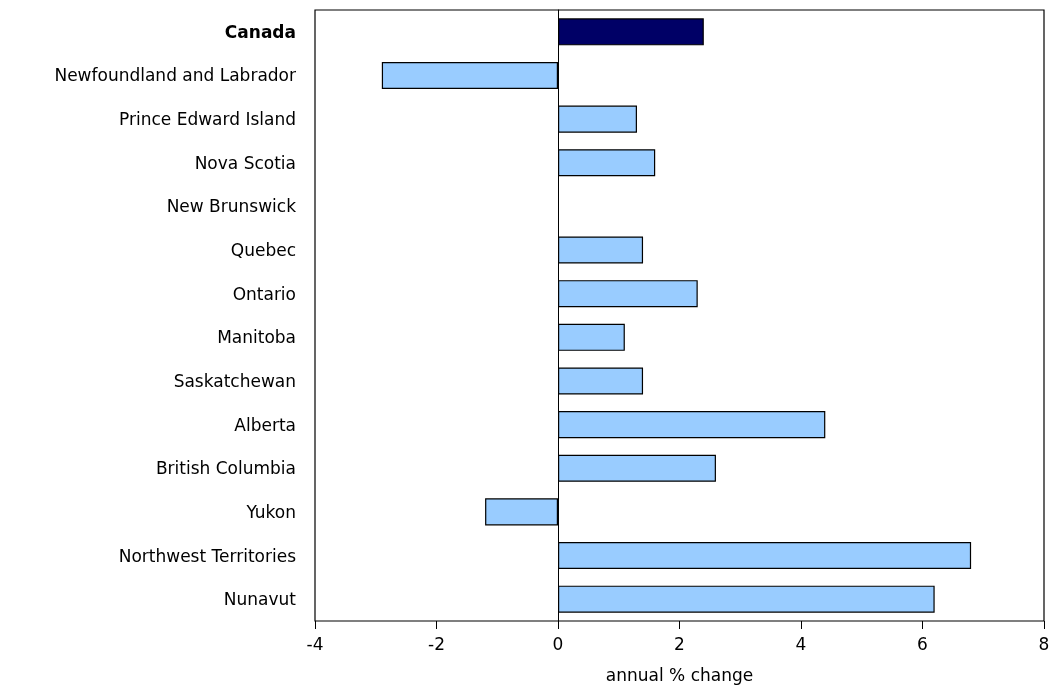 The height and width of the screenshot is (696, 1051). Describe the element at coordinates (260, 599) in the screenshot. I see `y-tick-label: Nunavut` at that location.